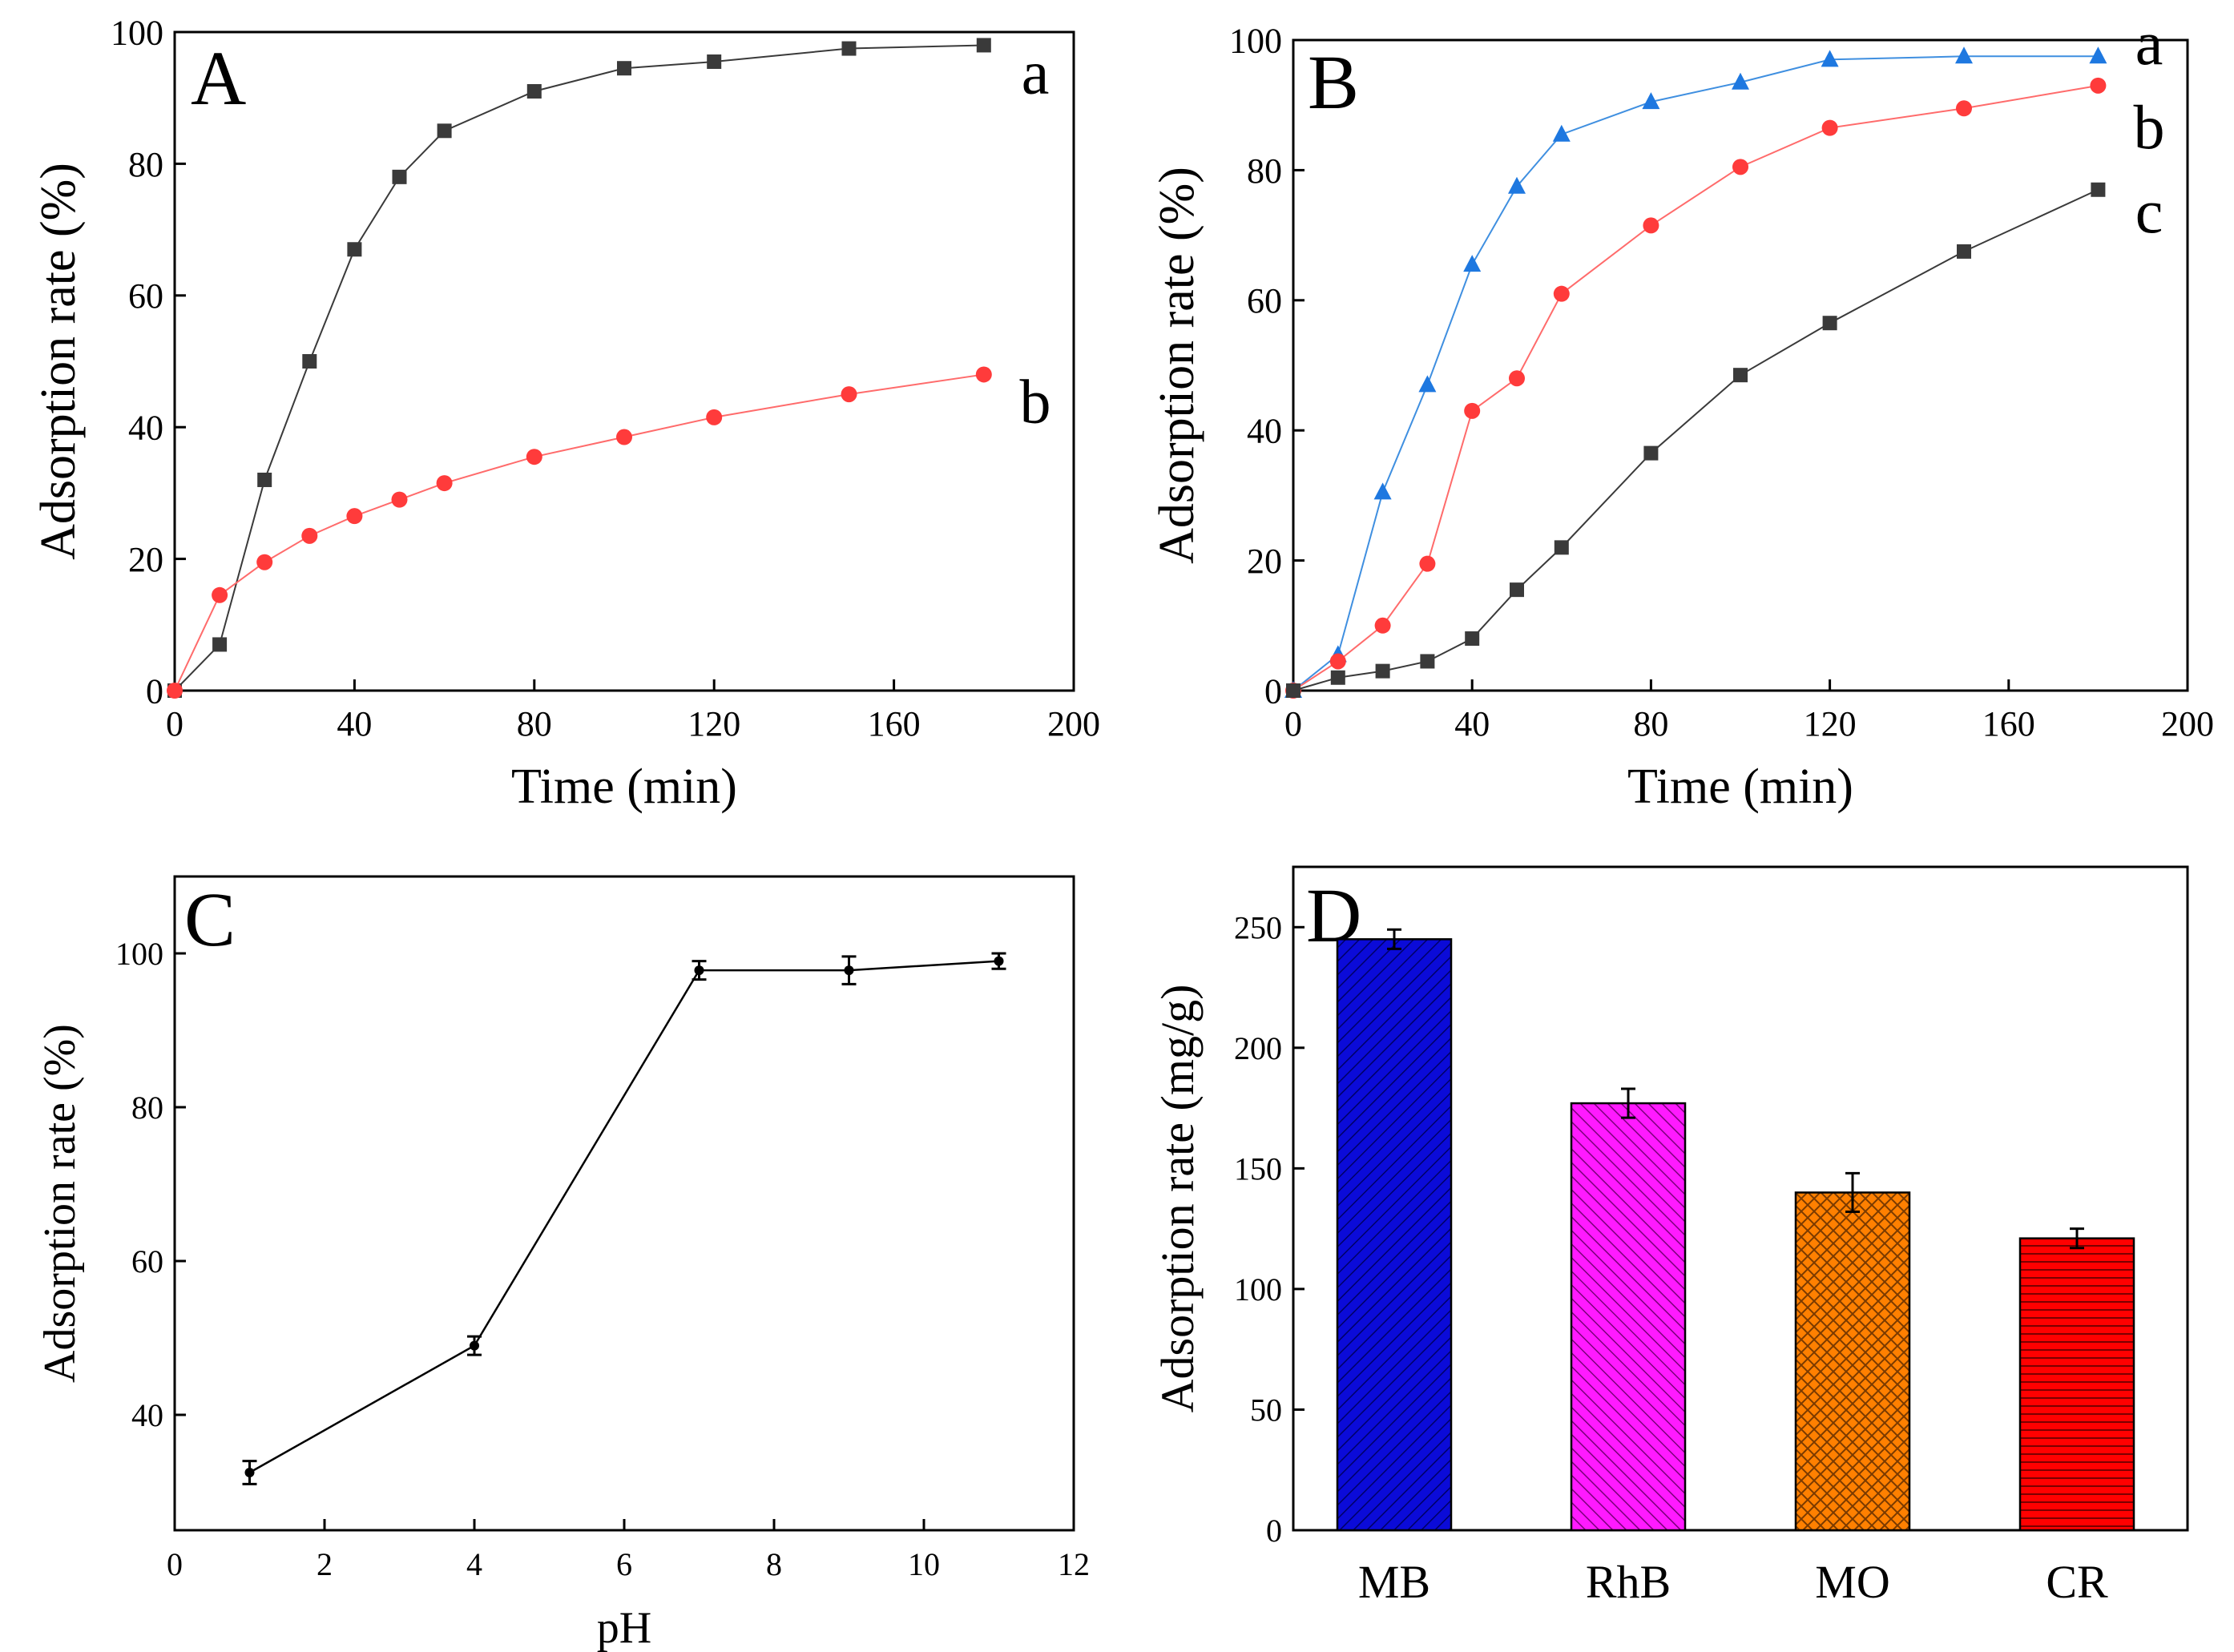 This screenshot has height=1652, width=2234. What do you see at coordinates (354, 723) in the screenshot?
I see `x-tick-label: 40` at bounding box center [354, 723].